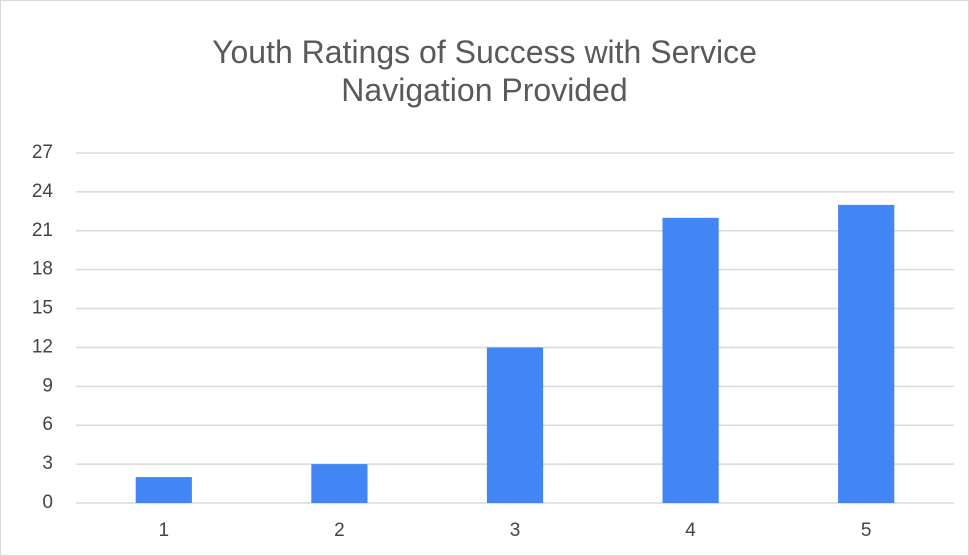 The width and height of the screenshot is (969, 556). I want to click on y-tick-label: 21, so click(42, 230).